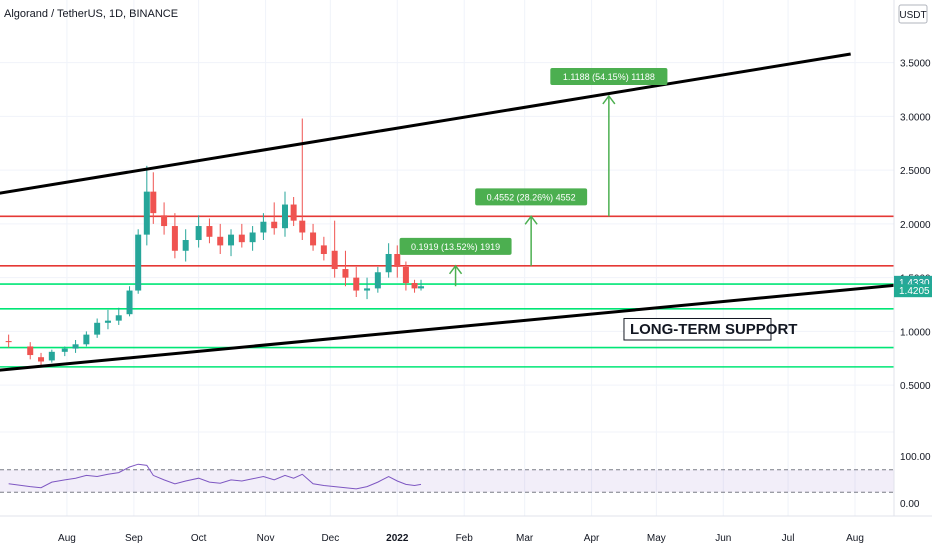 This screenshot has width=932, height=550. What do you see at coordinates (447, 478) in the screenshot?
I see `rsi-pane` at bounding box center [447, 478].